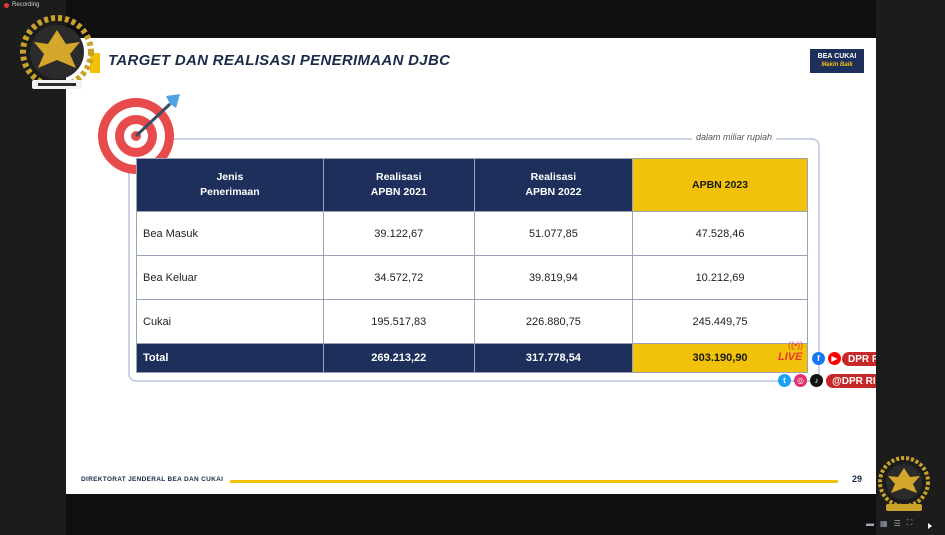 The height and width of the screenshot is (535, 945). What do you see at coordinates (553, 177) in the screenshot?
I see `header-2022-line1: Realisasi` at bounding box center [553, 177].